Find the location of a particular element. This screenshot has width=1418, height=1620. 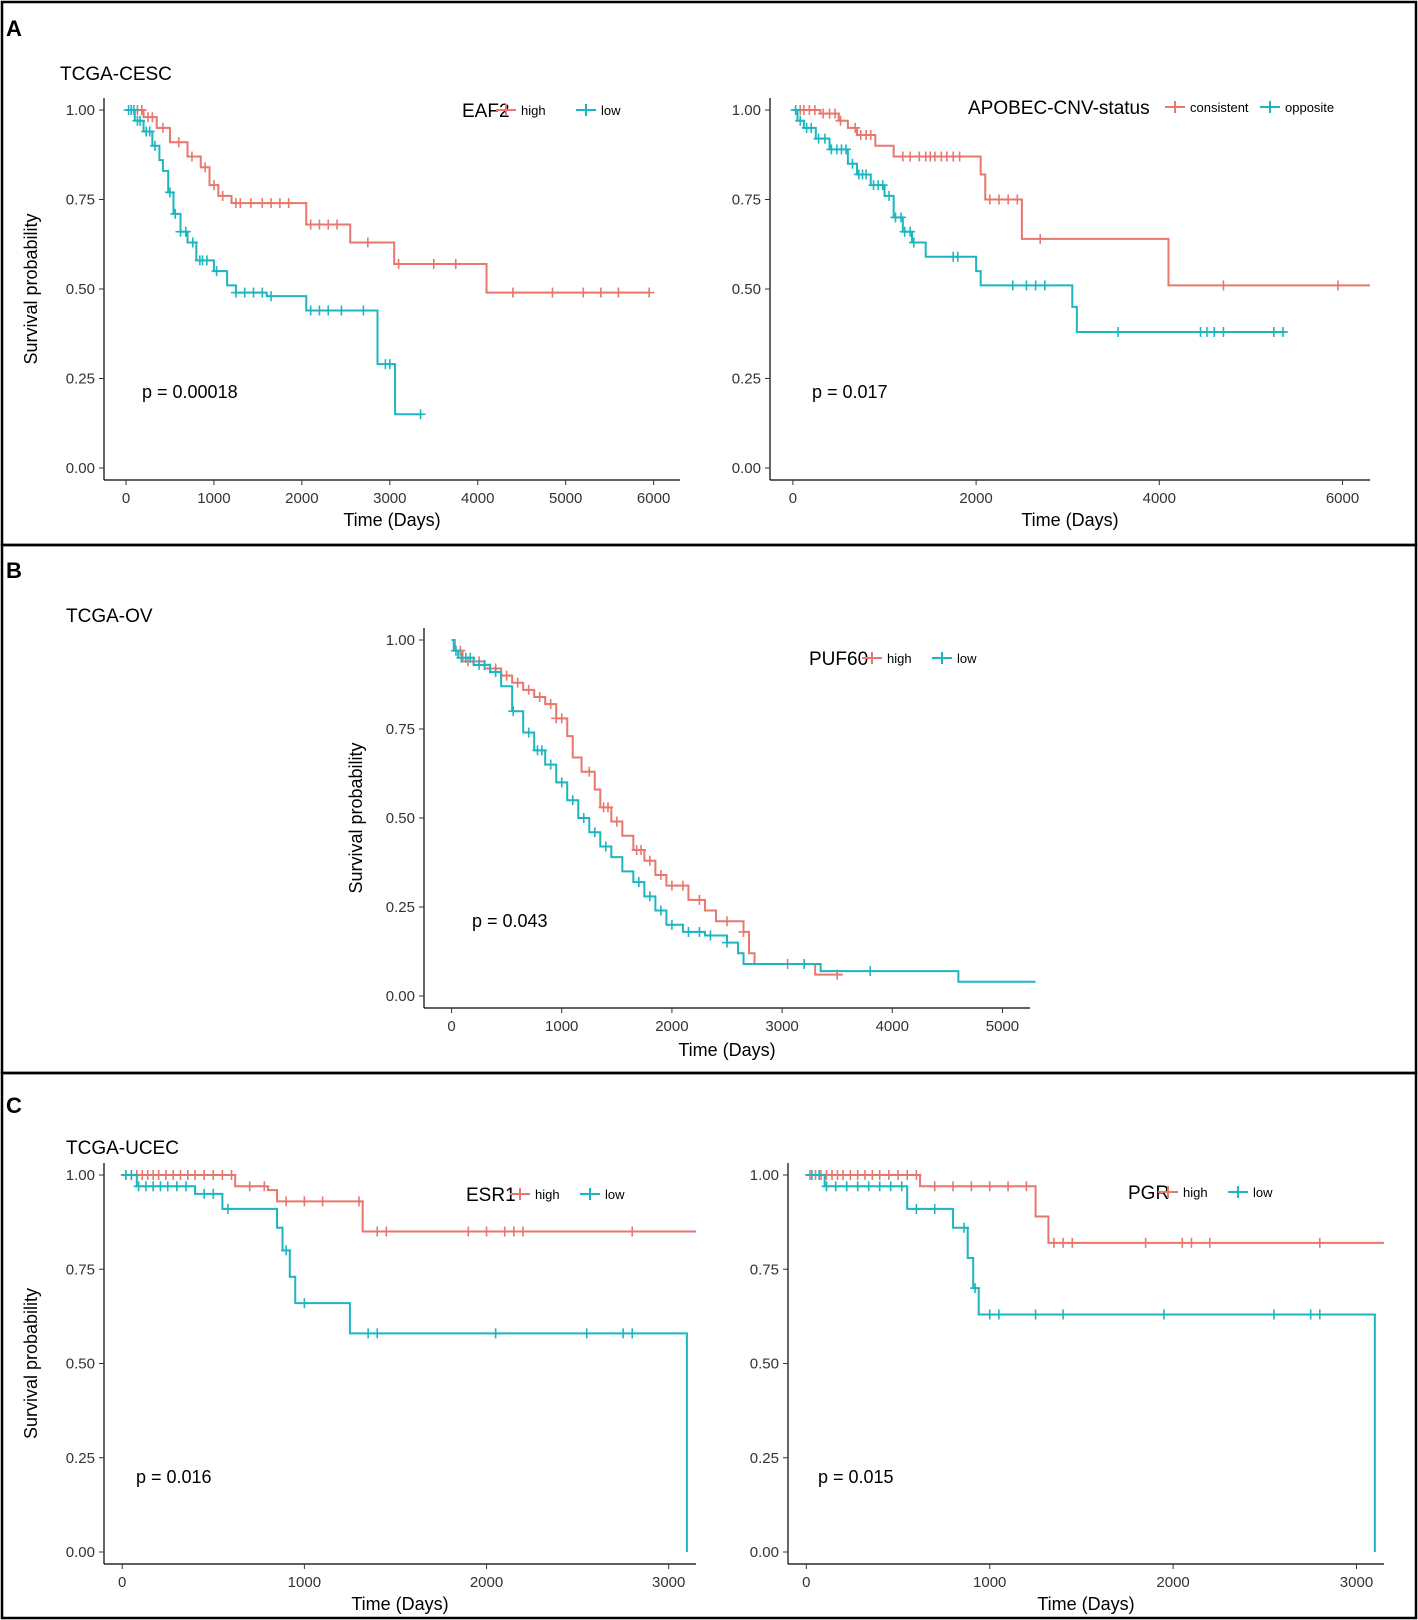

y-tick-label: 0.50 is located at coordinates (746, 289).